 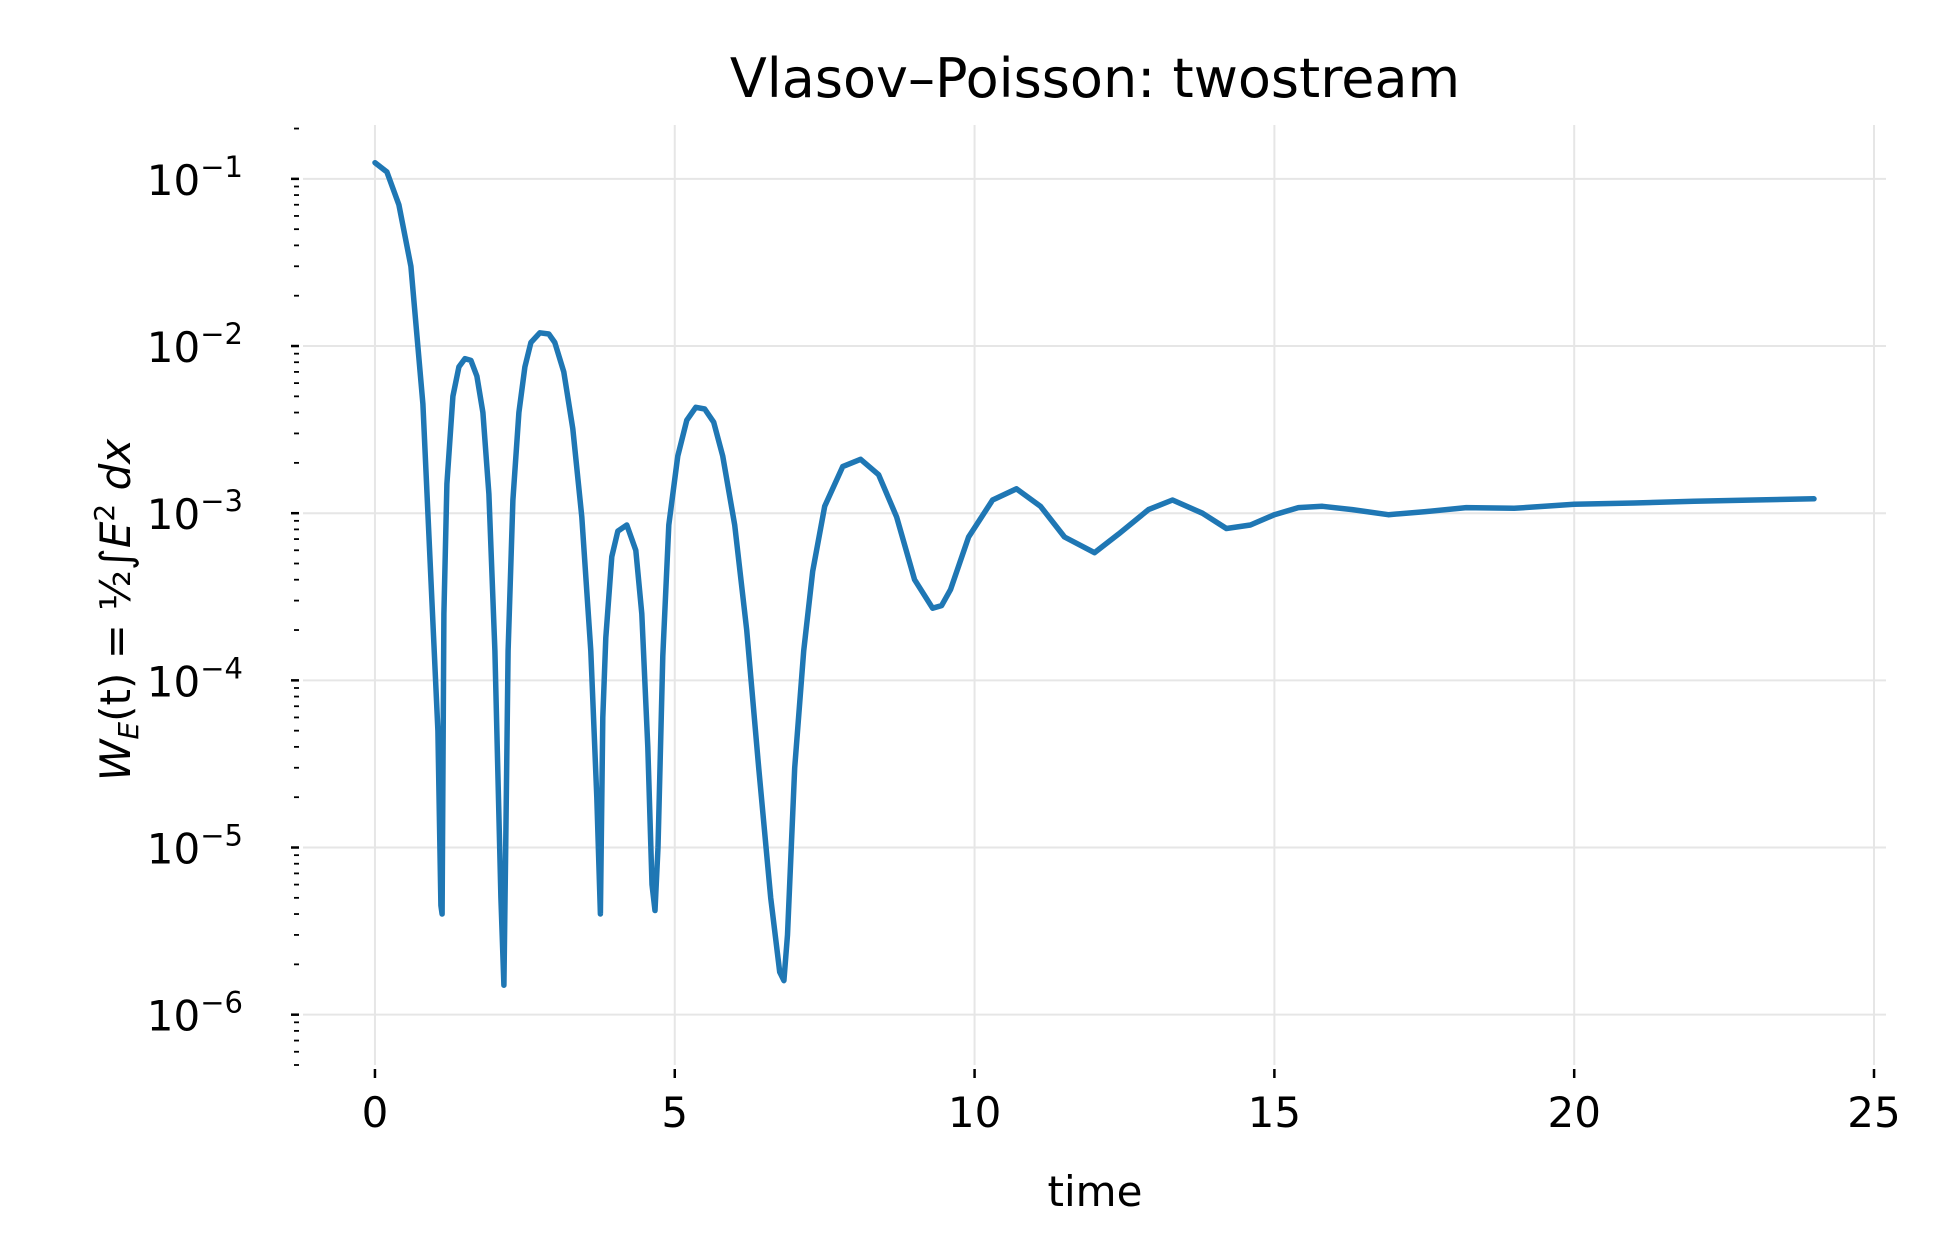 What do you see at coordinates (221, 167) in the screenshot?
I see `y-tick-exponent: −1` at bounding box center [221, 167].